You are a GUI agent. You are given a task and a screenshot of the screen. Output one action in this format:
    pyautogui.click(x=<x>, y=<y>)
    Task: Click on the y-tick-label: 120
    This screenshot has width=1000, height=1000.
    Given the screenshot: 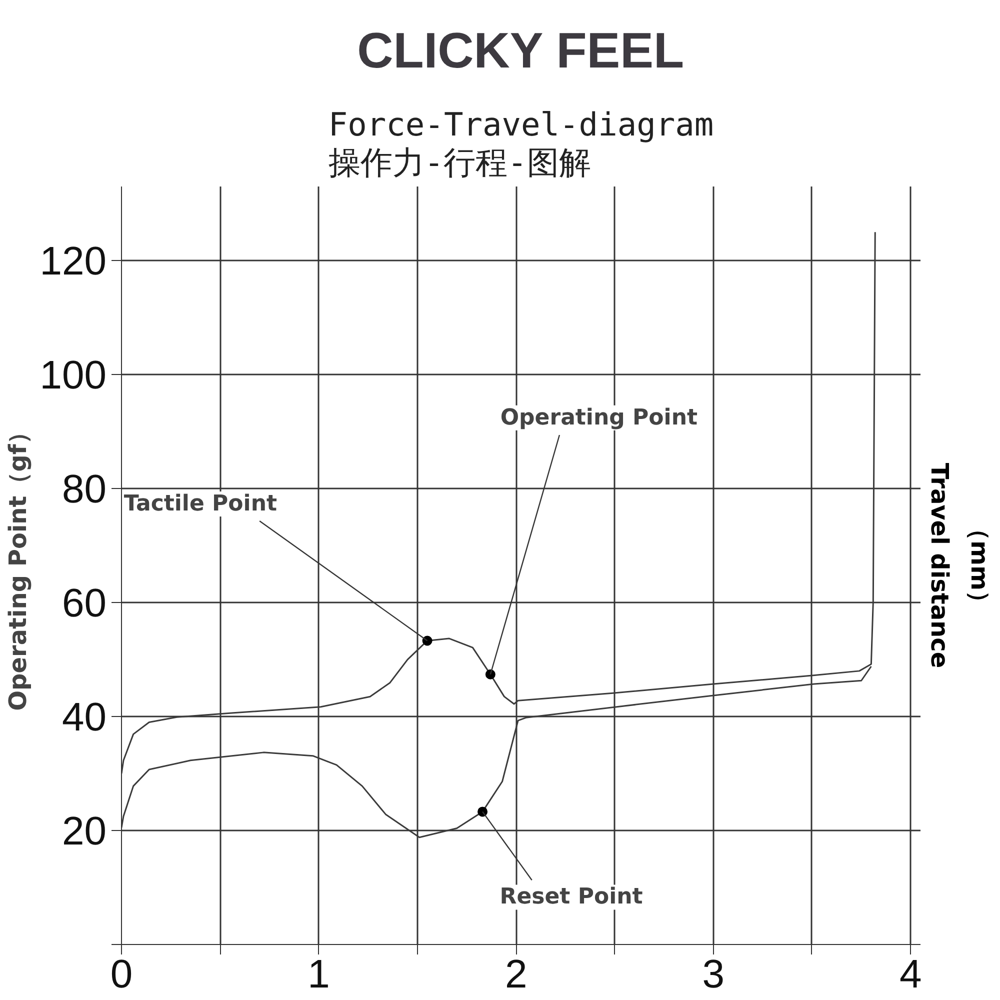 What is the action you would take?
    pyautogui.click(x=73, y=262)
    